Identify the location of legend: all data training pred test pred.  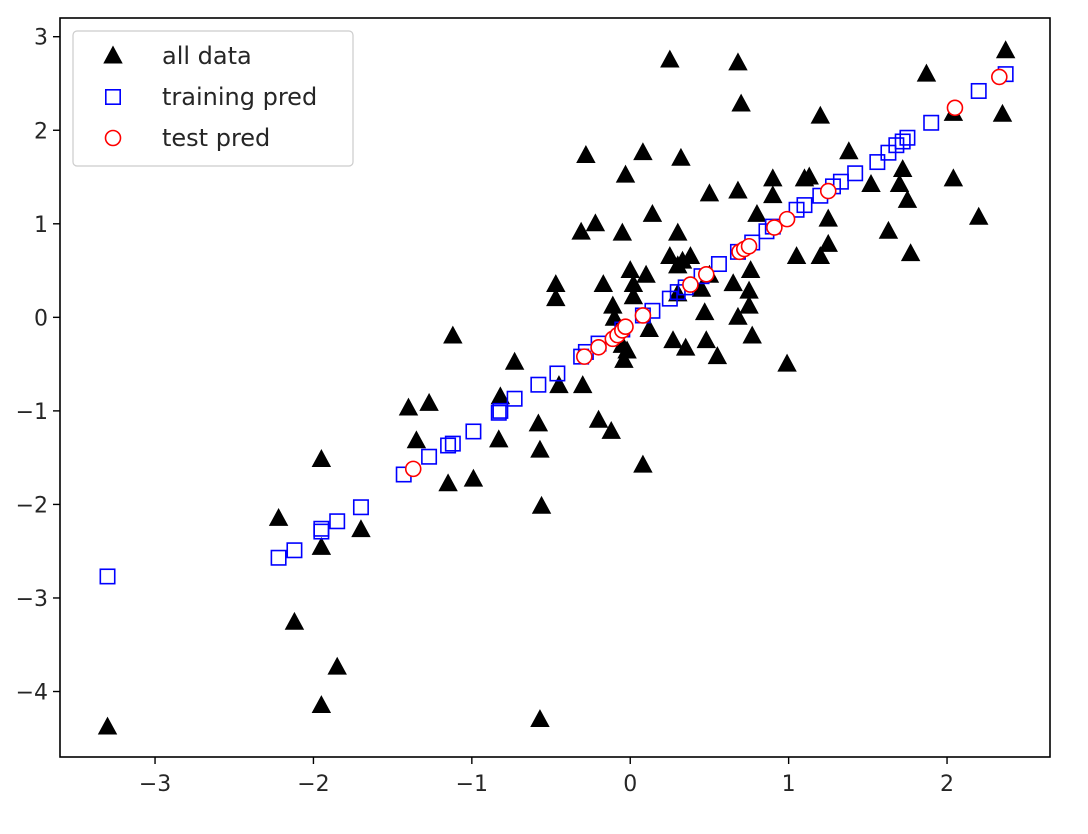
(213, 98).